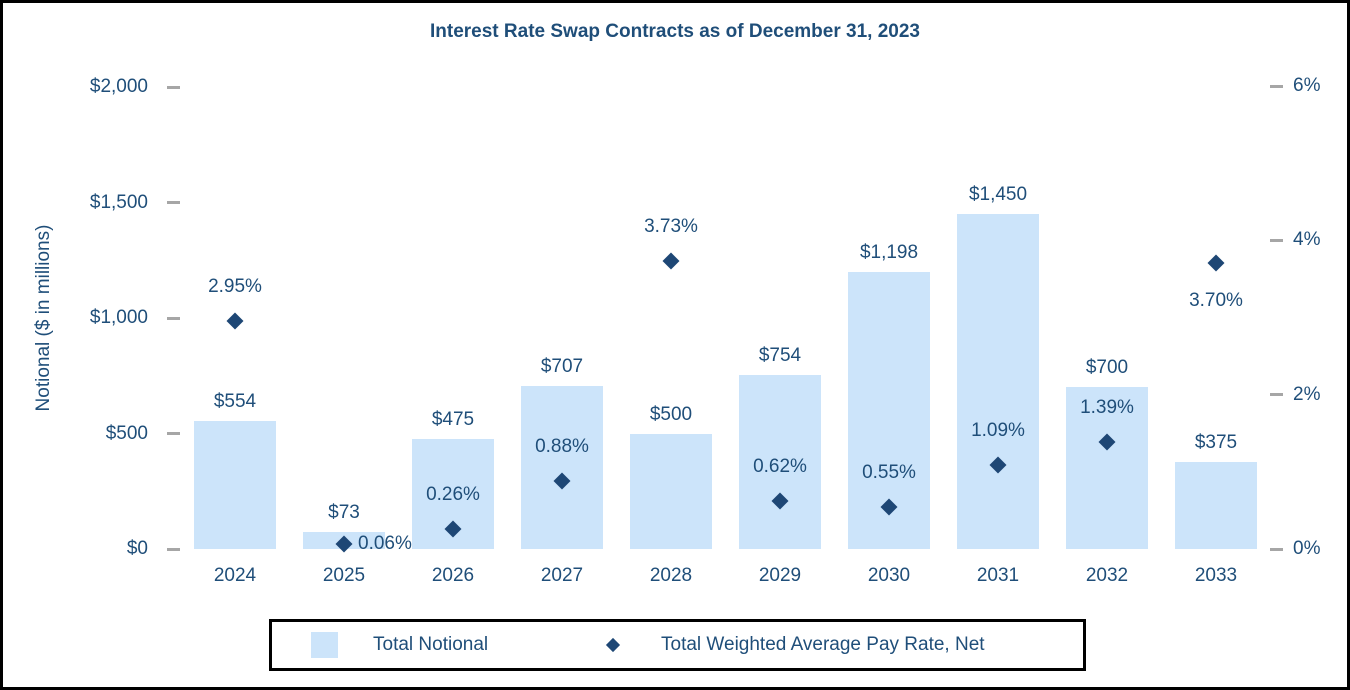 The image size is (1350, 690). What do you see at coordinates (823, 644) in the screenshot?
I see `legend-pay-rate-label: Total Weighted Average Pay Rate, Net` at bounding box center [823, 644].